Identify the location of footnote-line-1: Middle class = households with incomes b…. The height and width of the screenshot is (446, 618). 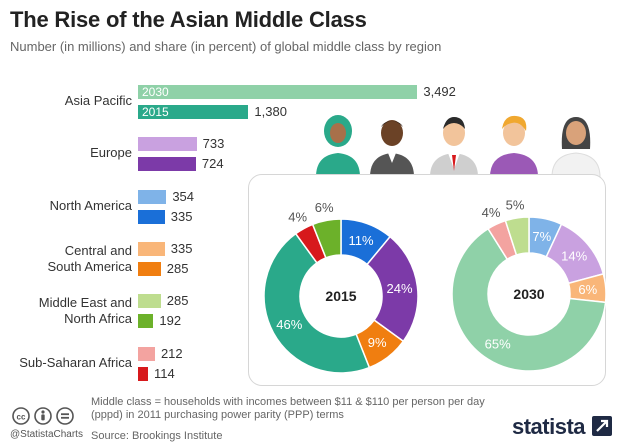
(288, 402).